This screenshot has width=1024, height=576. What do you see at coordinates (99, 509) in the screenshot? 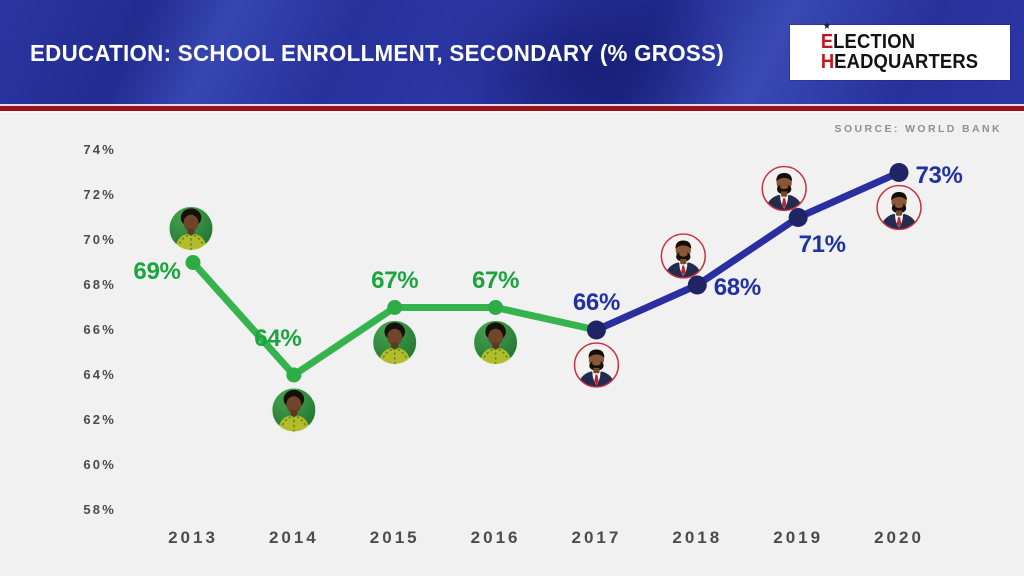
I see `y-tick-58pct: 58%` at bounding box center [99, 509].